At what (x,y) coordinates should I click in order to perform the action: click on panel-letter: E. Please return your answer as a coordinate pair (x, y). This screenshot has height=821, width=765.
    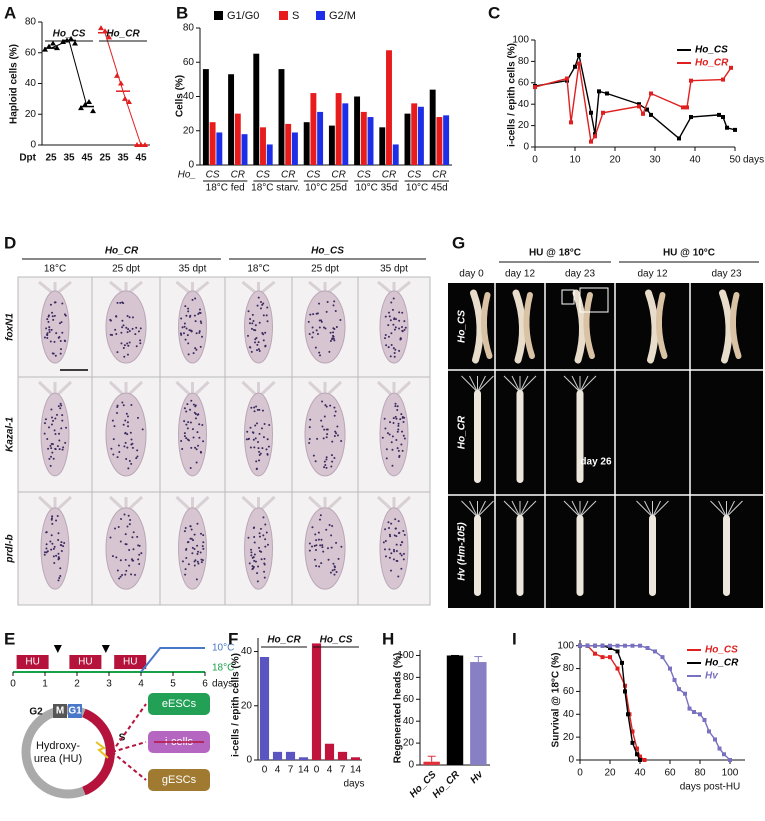
    Looking at the image, I should click on (9, 638).